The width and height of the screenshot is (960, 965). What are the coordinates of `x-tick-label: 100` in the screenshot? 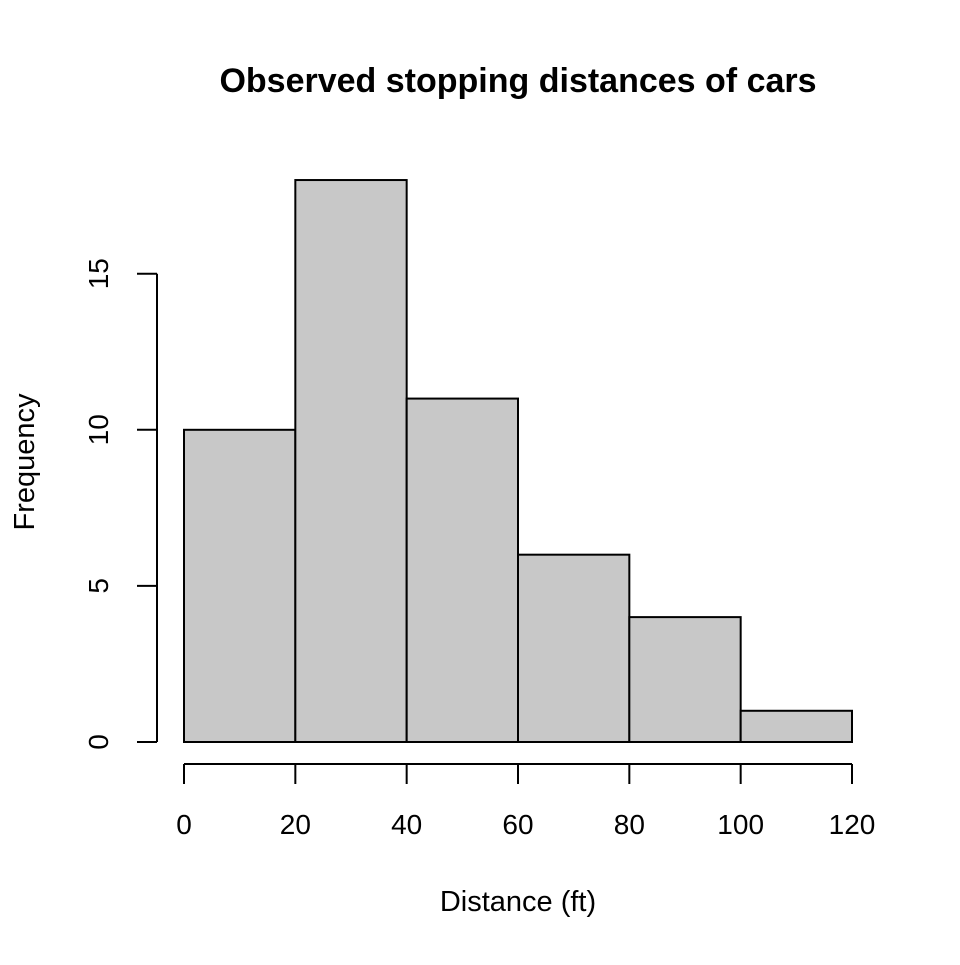 It's located at (740, 824).